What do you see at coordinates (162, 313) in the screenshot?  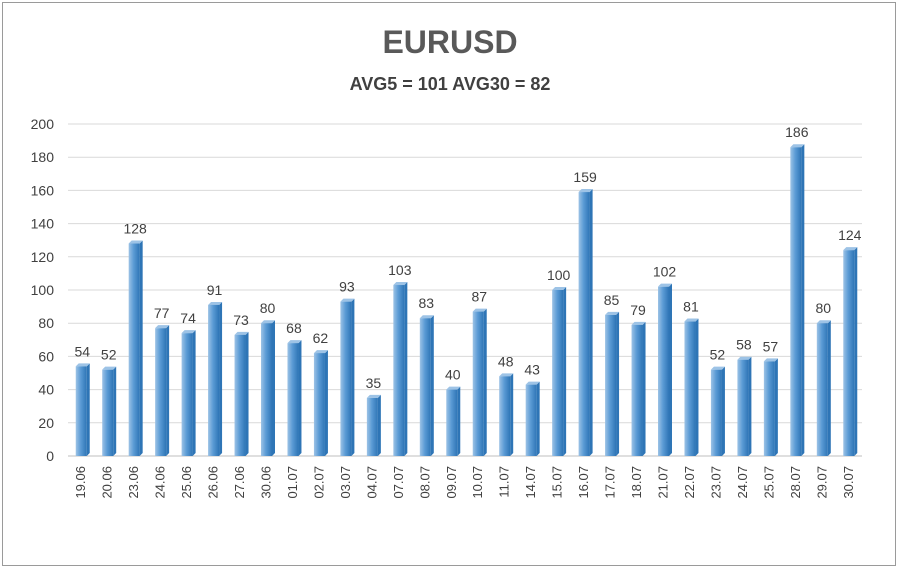 I see `data-label: 77` at bounding box center [162, 313].